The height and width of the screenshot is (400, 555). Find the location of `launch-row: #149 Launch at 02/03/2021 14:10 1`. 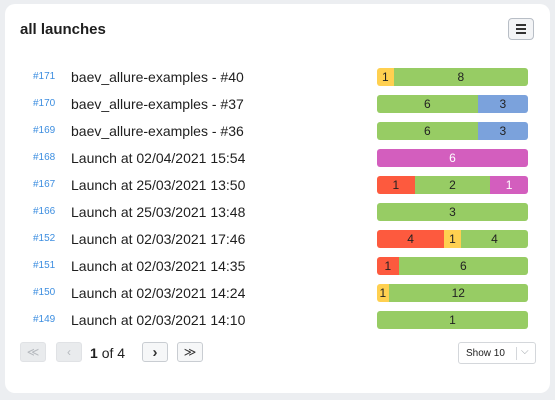

launch-row: #149 Launch at 02/03/2021 14:10 1 is located at coordinates (277, 319).